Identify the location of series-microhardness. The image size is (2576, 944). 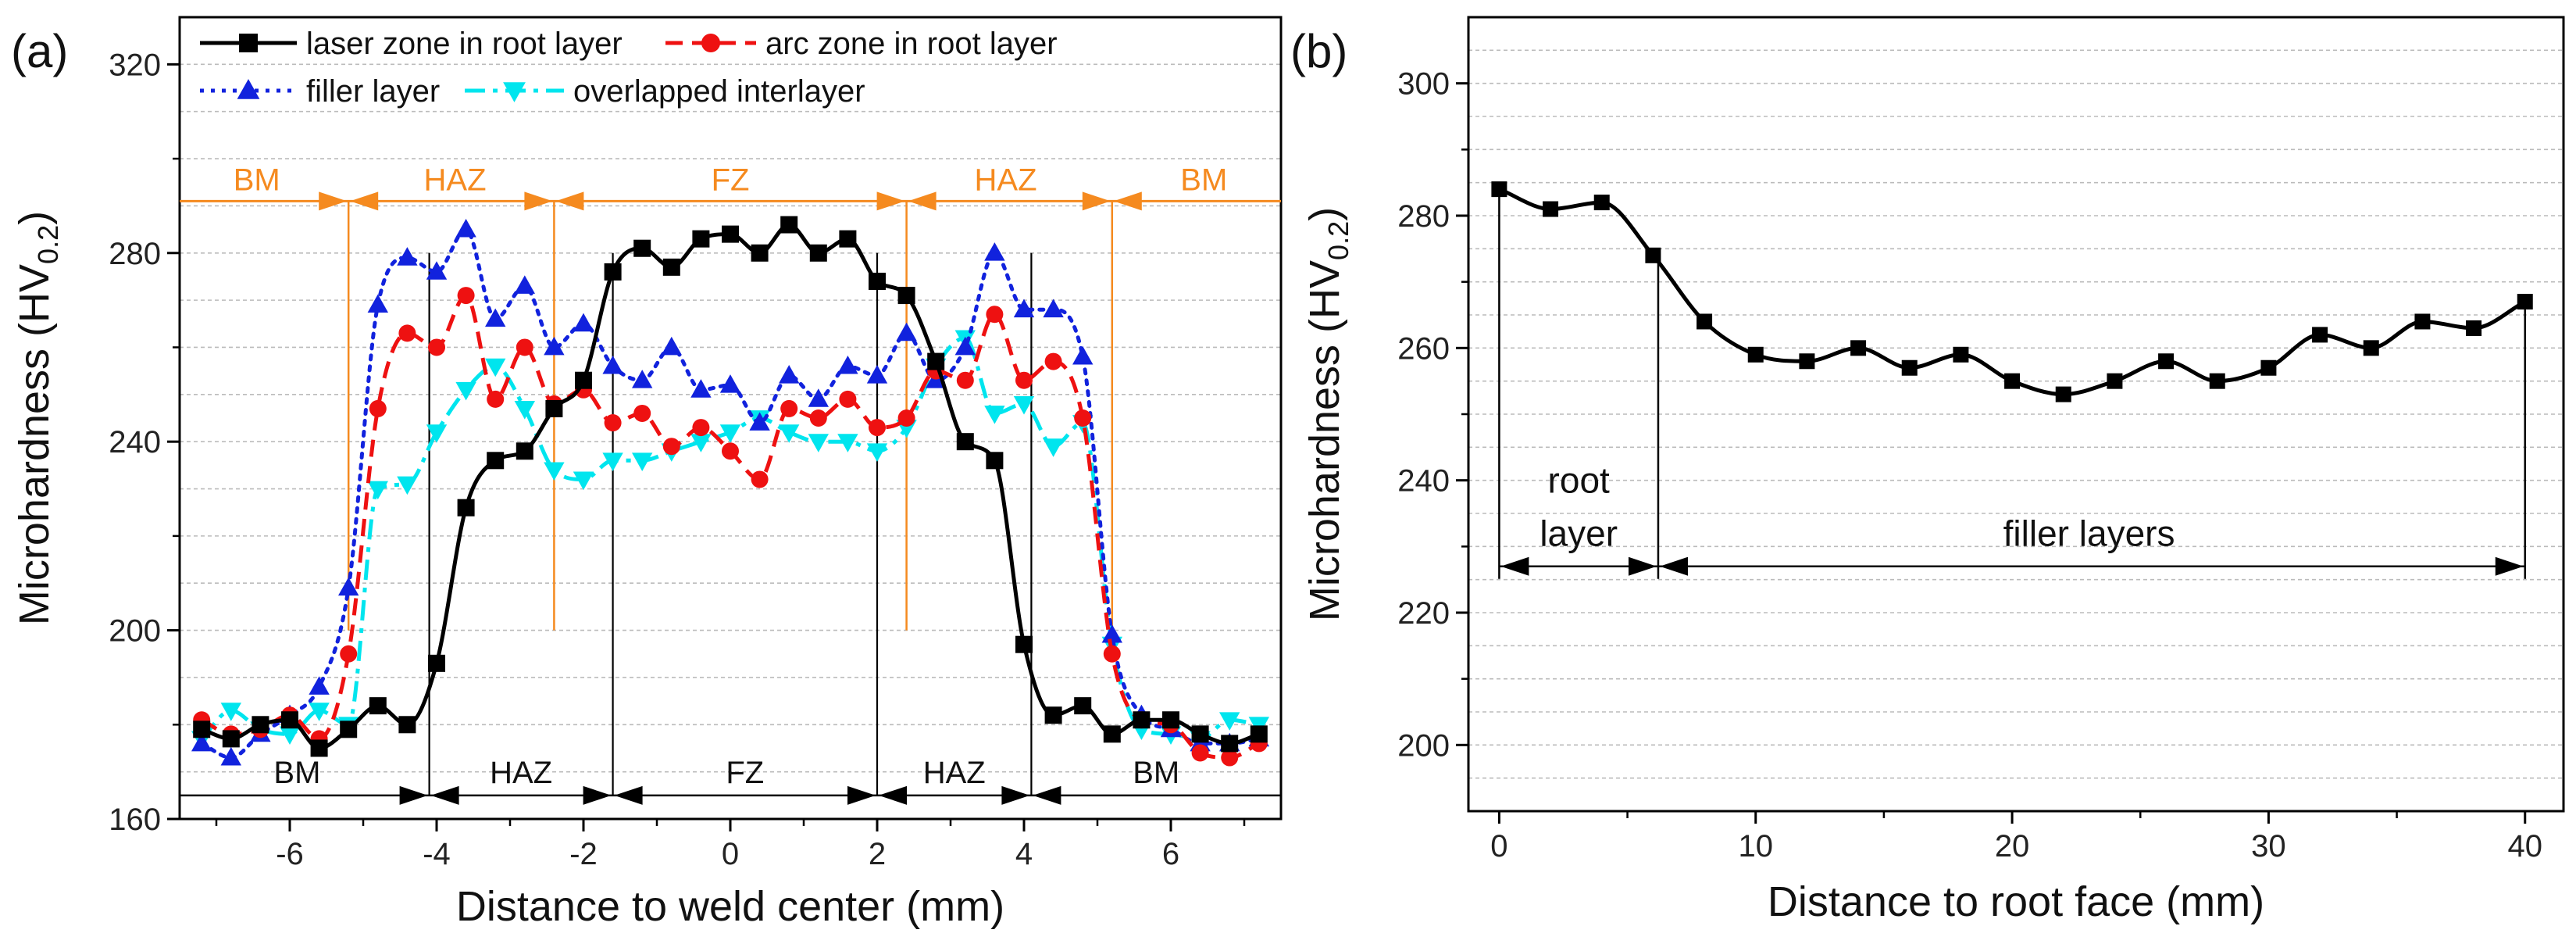
(2012, 291).